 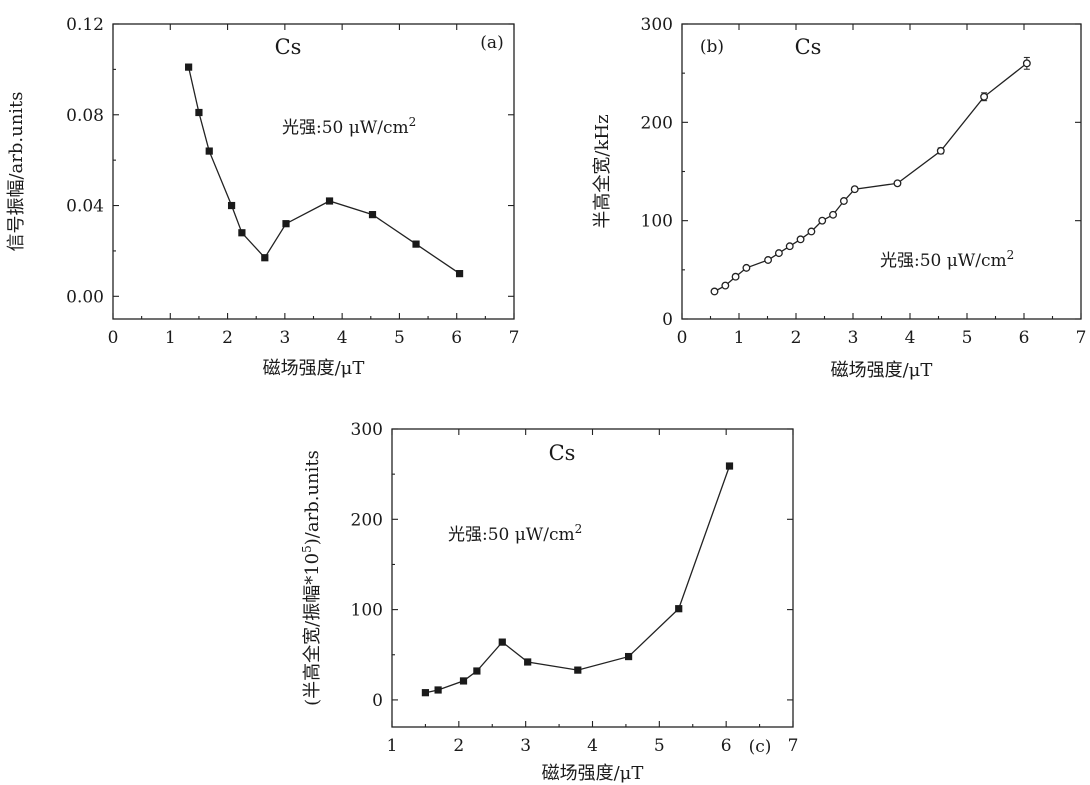 I want to click on y-tick-label: 0.04, so click(x=85, y=207).